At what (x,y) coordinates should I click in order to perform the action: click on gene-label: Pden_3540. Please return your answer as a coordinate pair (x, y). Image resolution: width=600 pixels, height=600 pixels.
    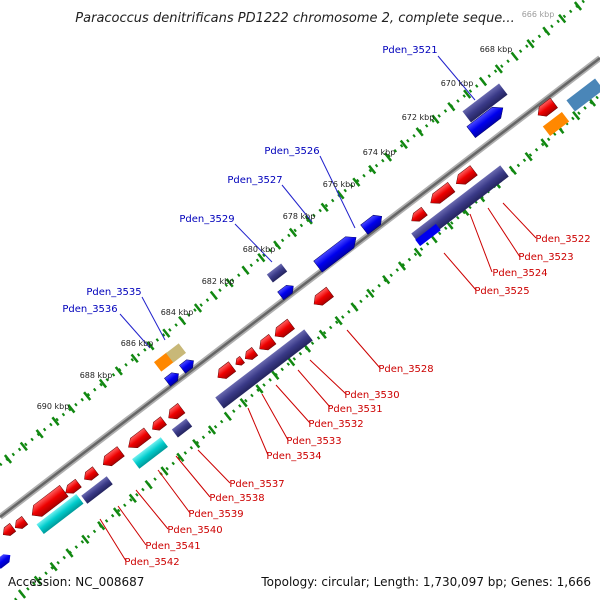
    Looking at the image, I should click on (194, 530).